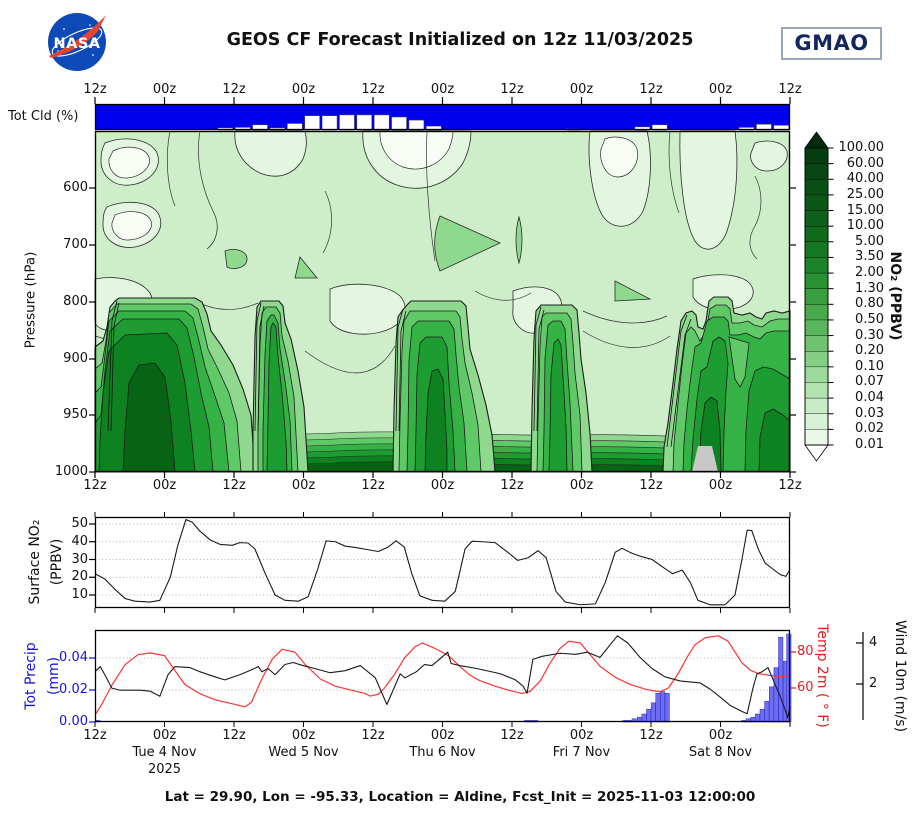 The image size is (920, 819). Describe the element at coordinates (895, 296) in the screenshot. I see `colorbar-axis-label: NO₂ (PPBV)` at that location.